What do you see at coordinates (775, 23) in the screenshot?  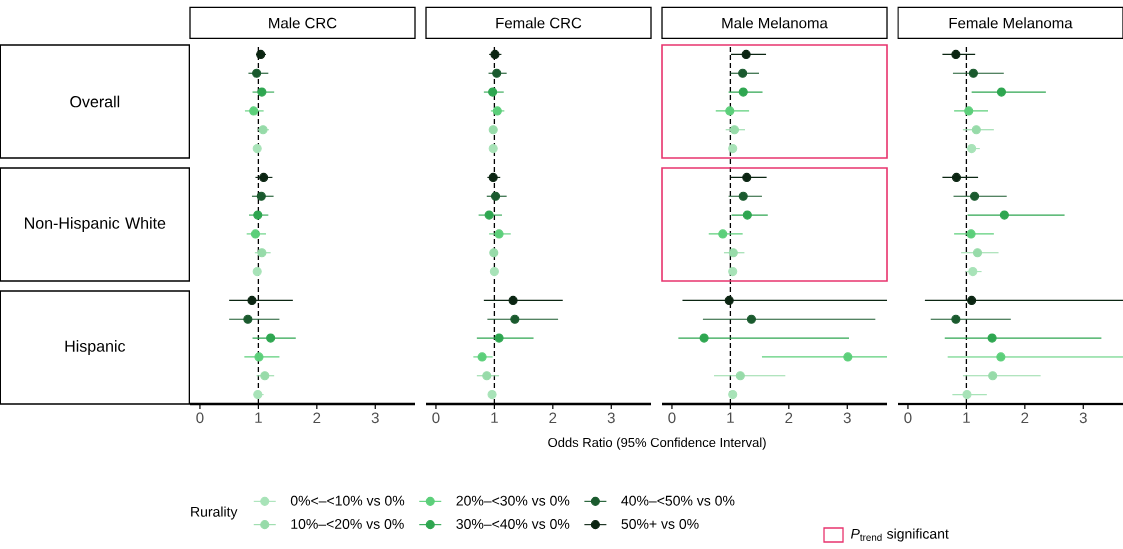 I see `chart-title: Male Melanoma` at bounding box center [775, 23].